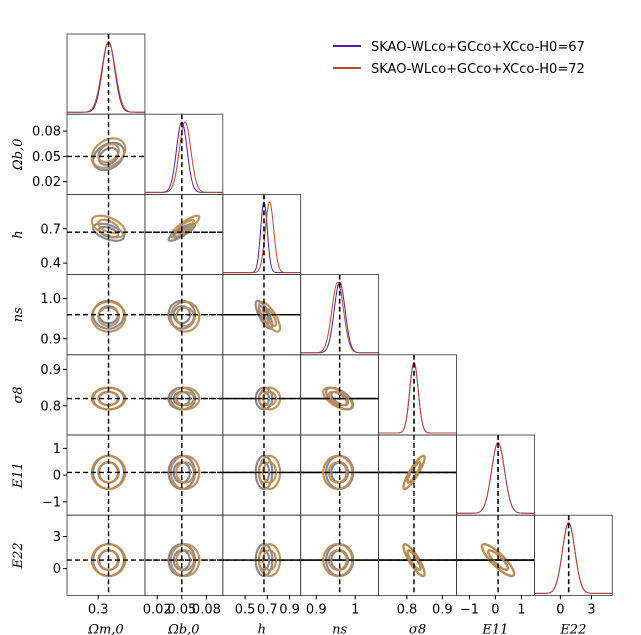 Image resolution: width=641 pixels, height=635 pixels. Describe the element at coordinates (478, 47) in the screenshot. I see `legend-label-67: SKAO-WLco+GCco+XCco-H0=67` at that location.